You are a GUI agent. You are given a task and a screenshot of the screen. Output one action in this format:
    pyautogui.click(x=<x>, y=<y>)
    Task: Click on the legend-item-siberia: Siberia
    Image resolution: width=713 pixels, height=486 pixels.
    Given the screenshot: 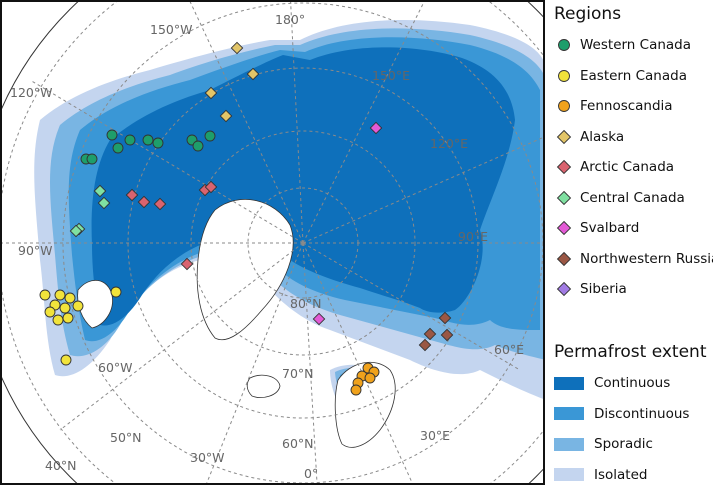 What is the action you would take?
    pyautogui.click(x=590, y=289)
    